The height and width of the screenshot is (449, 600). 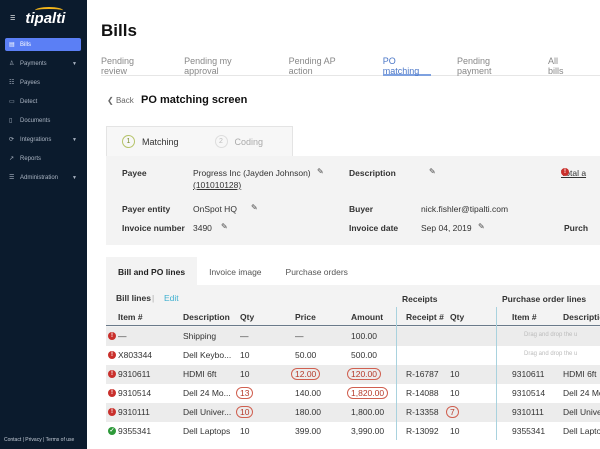 I want to click on cell-po_item: 9355341, so click(x=529, y=431).